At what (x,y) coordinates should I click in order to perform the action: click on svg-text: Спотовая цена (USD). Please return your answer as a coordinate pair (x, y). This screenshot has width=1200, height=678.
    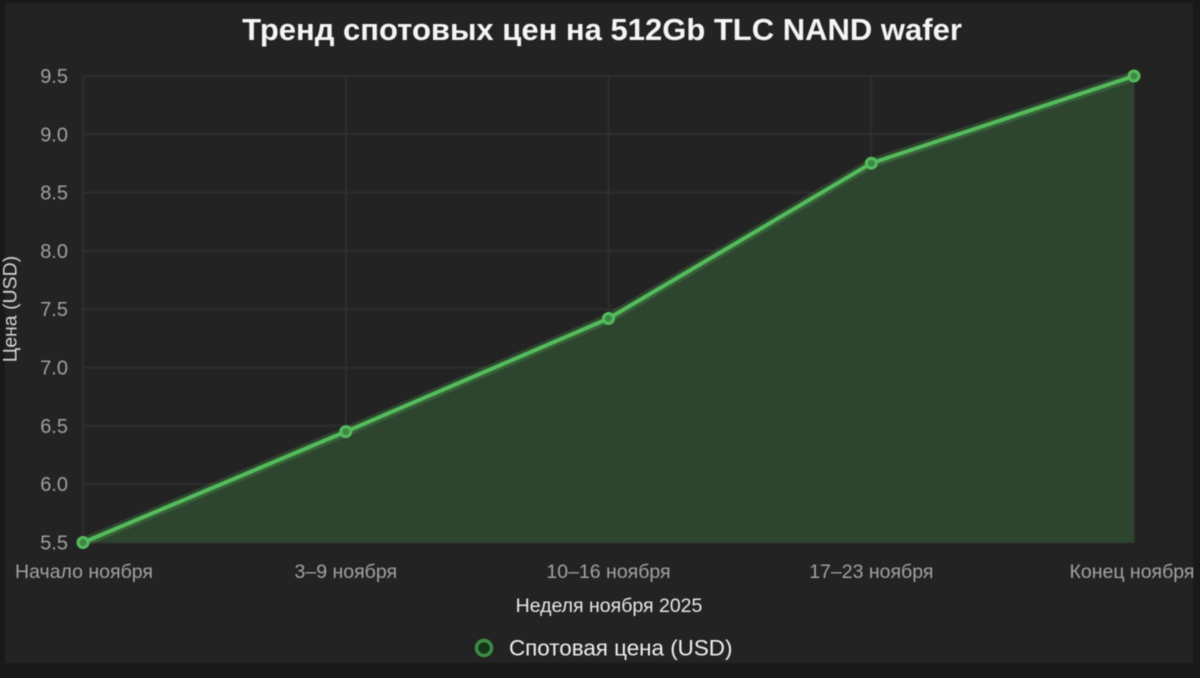
    Looking at the image, I should click on (620, 648).